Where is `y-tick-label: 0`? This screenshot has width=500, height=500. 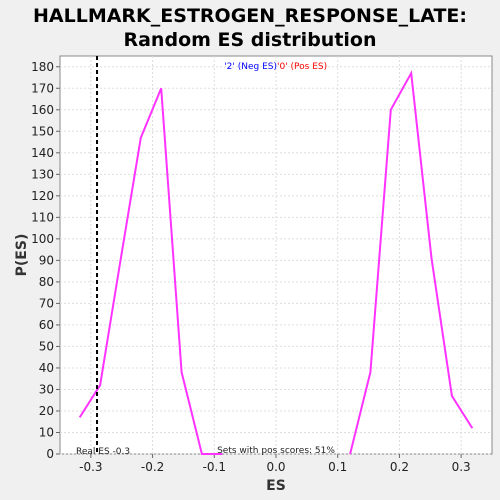
y-tick-label: 0 is located at coordinates (50, 454).